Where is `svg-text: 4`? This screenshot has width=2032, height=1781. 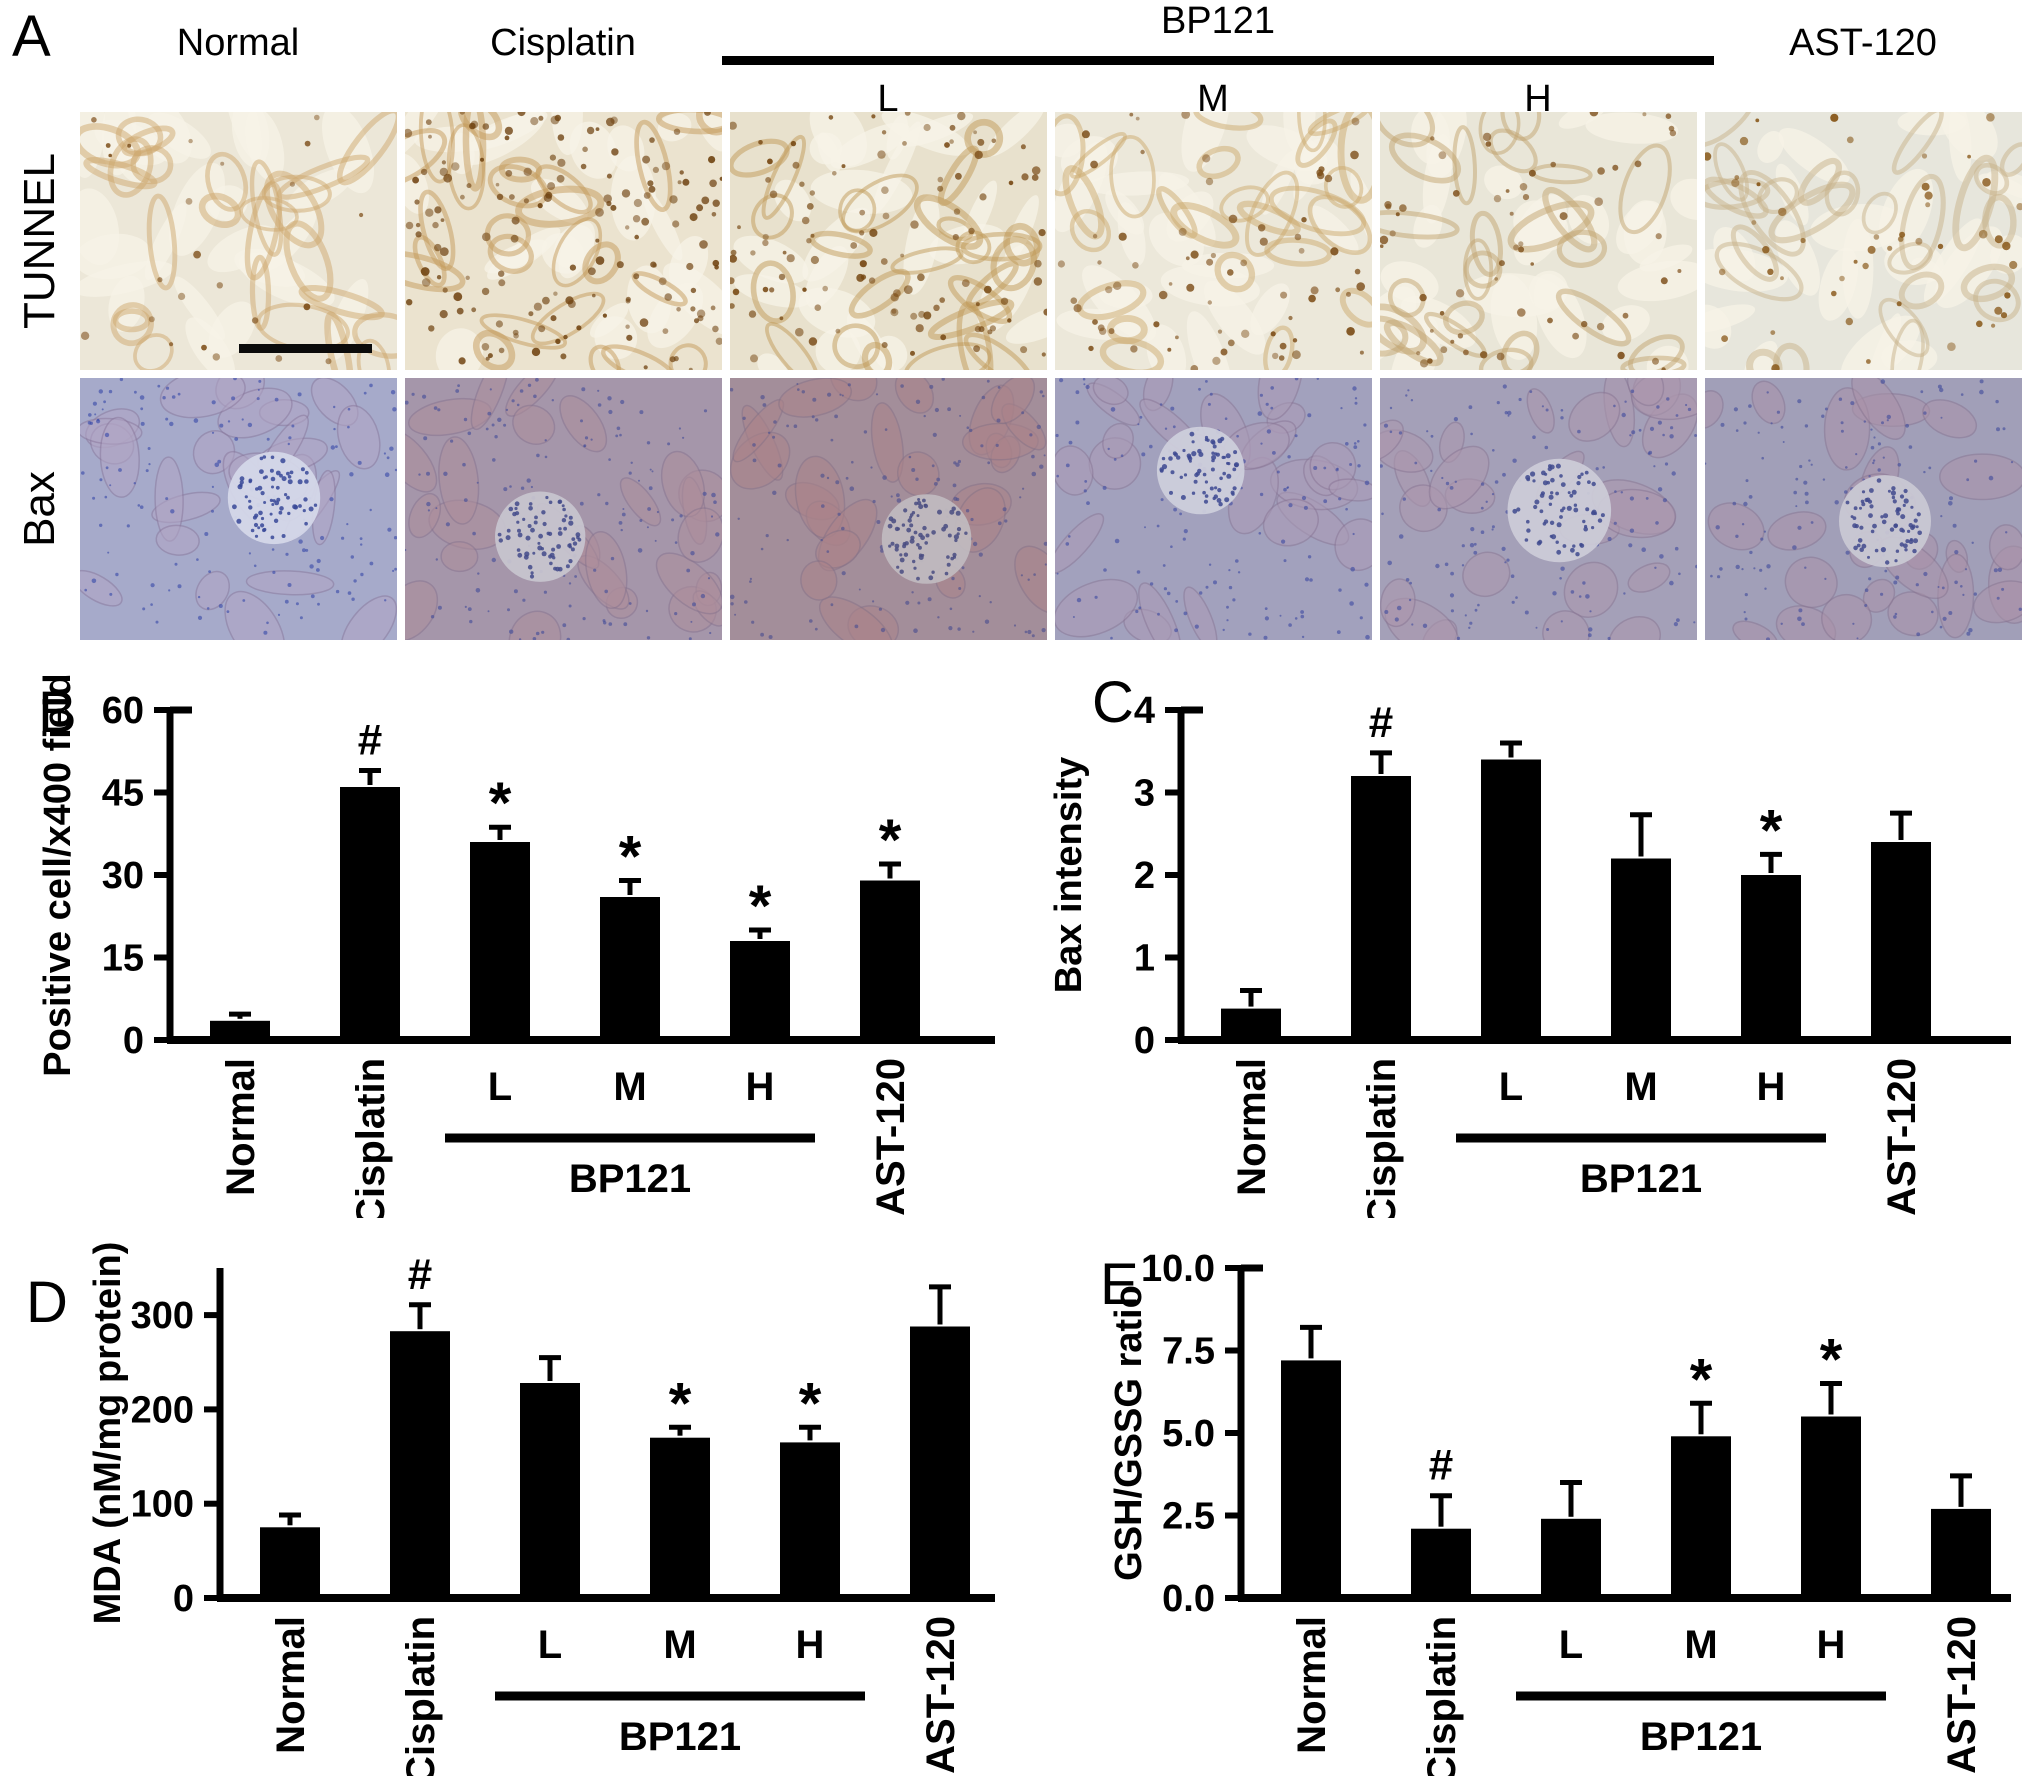
svg-text: 4 is located at coordinates (1144, 711).